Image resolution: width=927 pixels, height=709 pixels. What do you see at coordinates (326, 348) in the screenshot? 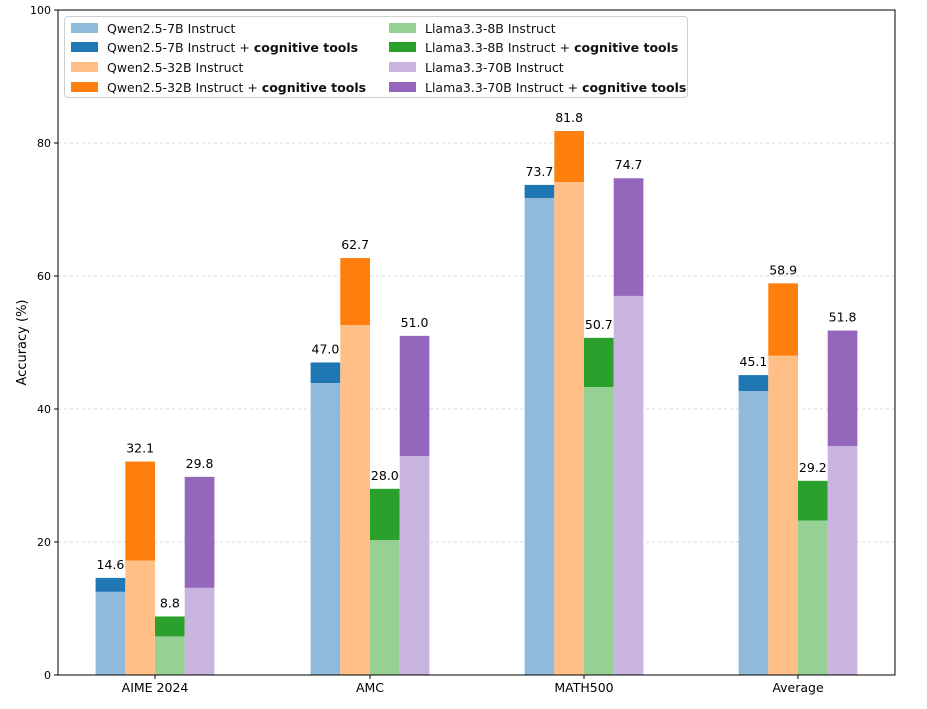
I see `data-label: 47.0` at bounding box center [326, 348].